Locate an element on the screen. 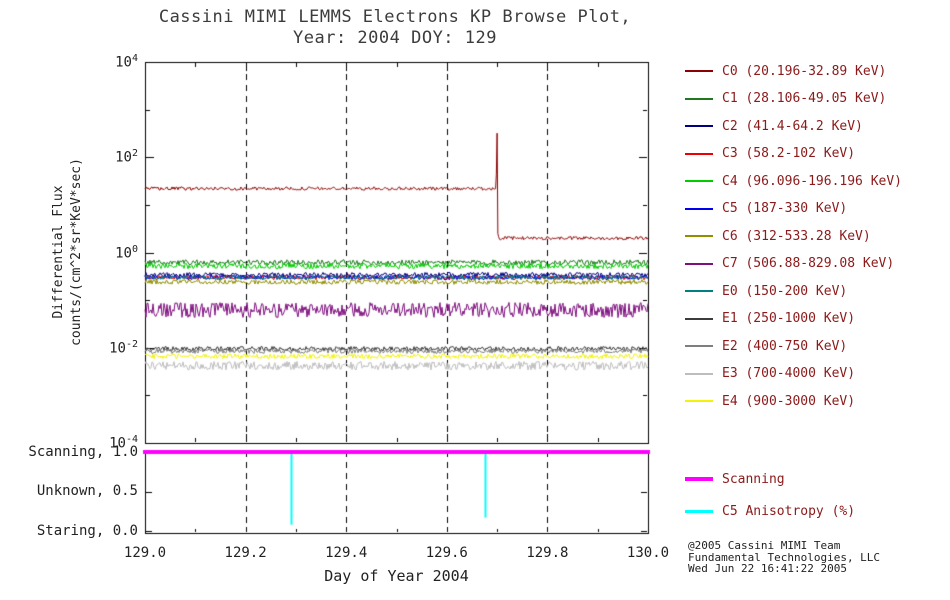 The height and width of the screenshot is (600, 950). y-axis-label-line2: counts/(cm^2*sr*KeV*sec) is located at coordinates (76, 252).